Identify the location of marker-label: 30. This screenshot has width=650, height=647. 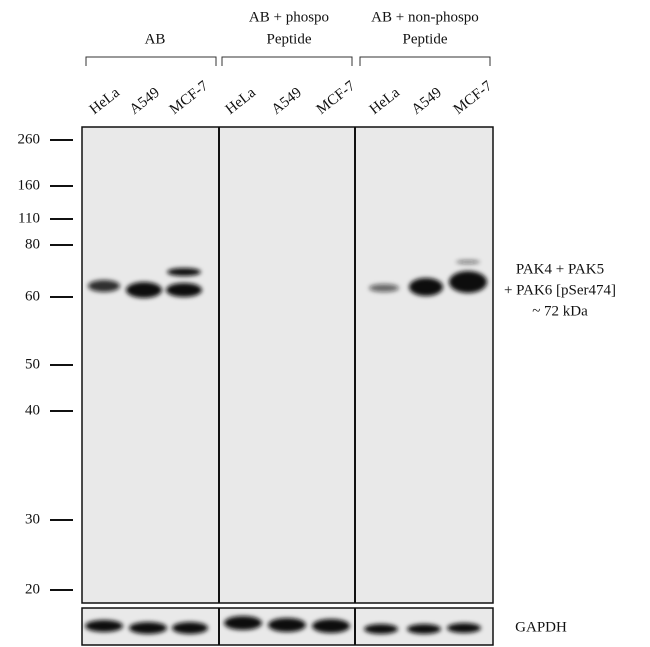
(32, 519).